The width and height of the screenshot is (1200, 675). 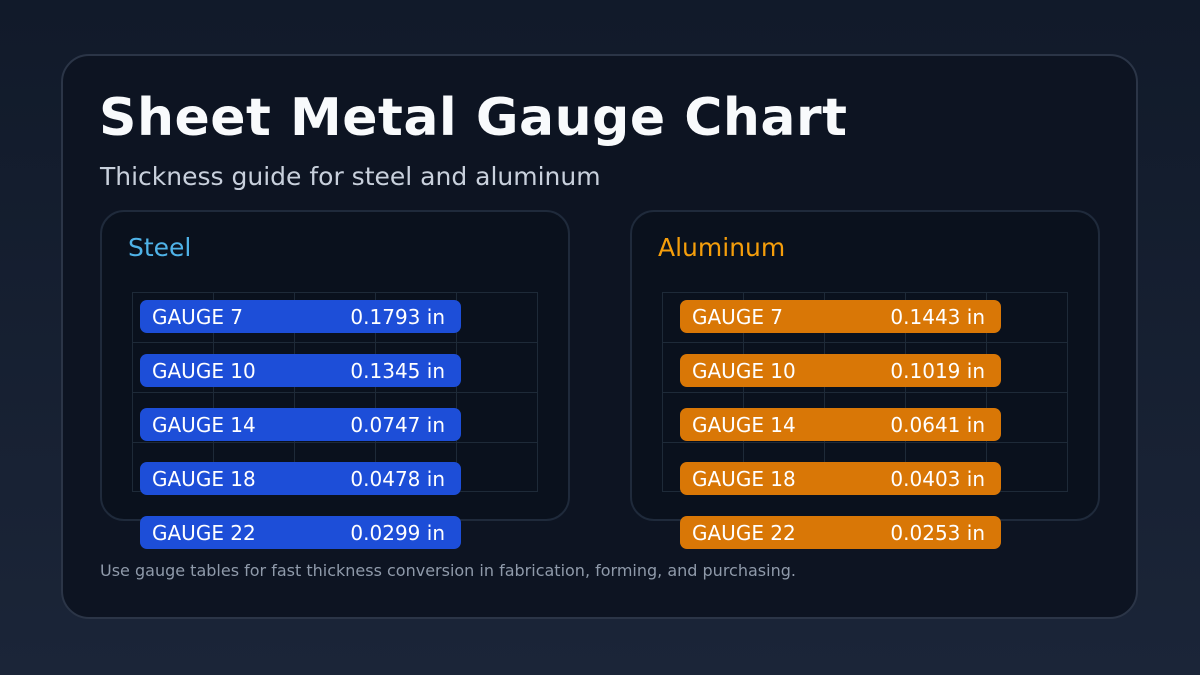 What do you see at coordinates (300, 532) in the screenshot?
I see `steel-gauge-row: GAUGE 22 0.0299 in` at bounding box center [300, 532].